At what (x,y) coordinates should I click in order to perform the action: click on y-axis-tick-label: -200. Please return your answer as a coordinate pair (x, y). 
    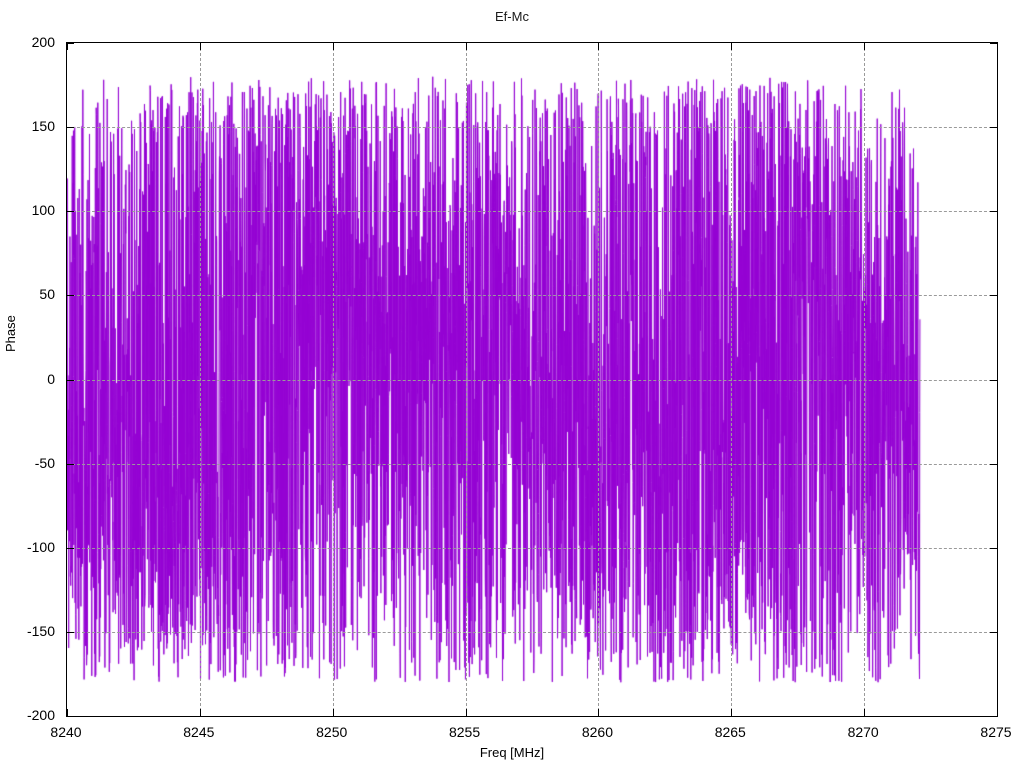
    Looking at the image, I should click on (40, 715).